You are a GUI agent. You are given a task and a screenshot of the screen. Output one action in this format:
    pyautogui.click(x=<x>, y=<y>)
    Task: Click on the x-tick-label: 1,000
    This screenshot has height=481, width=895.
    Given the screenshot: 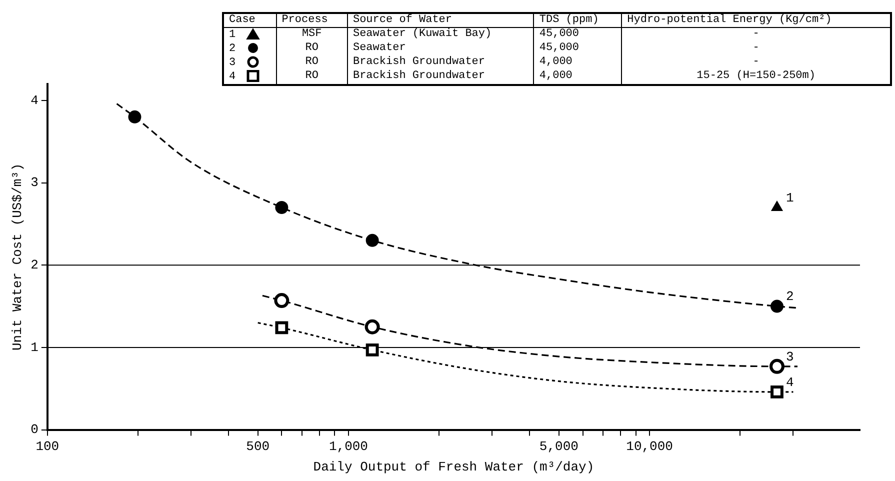 What is the action you would take?
    pyautogui.click(x=348, y=446)
    